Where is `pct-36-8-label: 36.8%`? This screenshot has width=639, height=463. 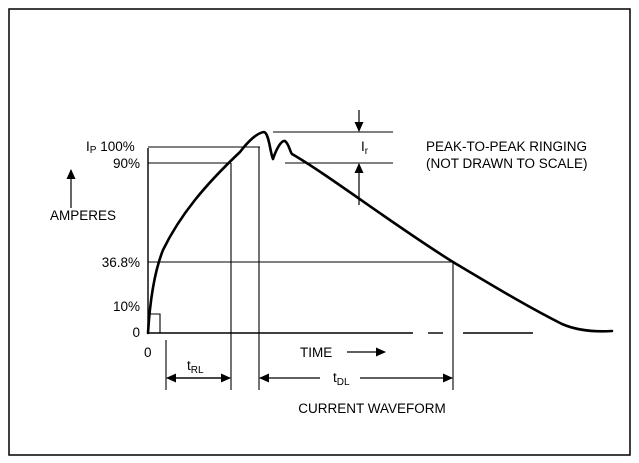
pct-36-8-label: 36.8% is located at coordinates (121, 262).